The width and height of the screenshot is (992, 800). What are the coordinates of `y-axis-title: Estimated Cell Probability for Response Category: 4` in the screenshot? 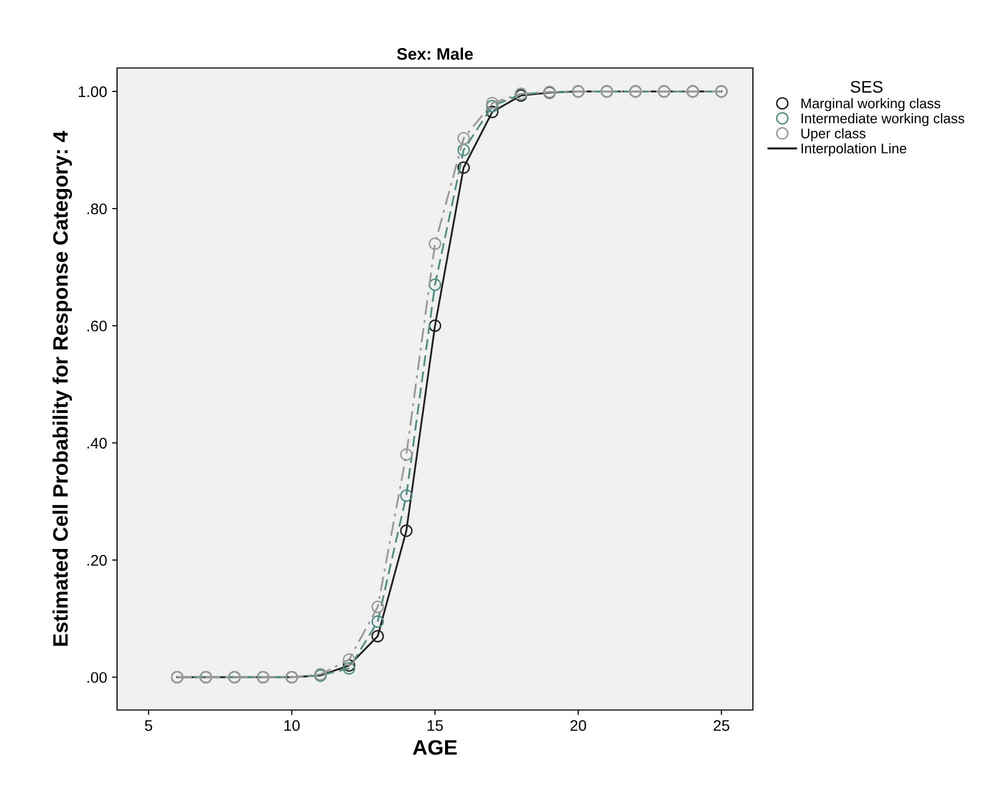 It's located at (62, 388).